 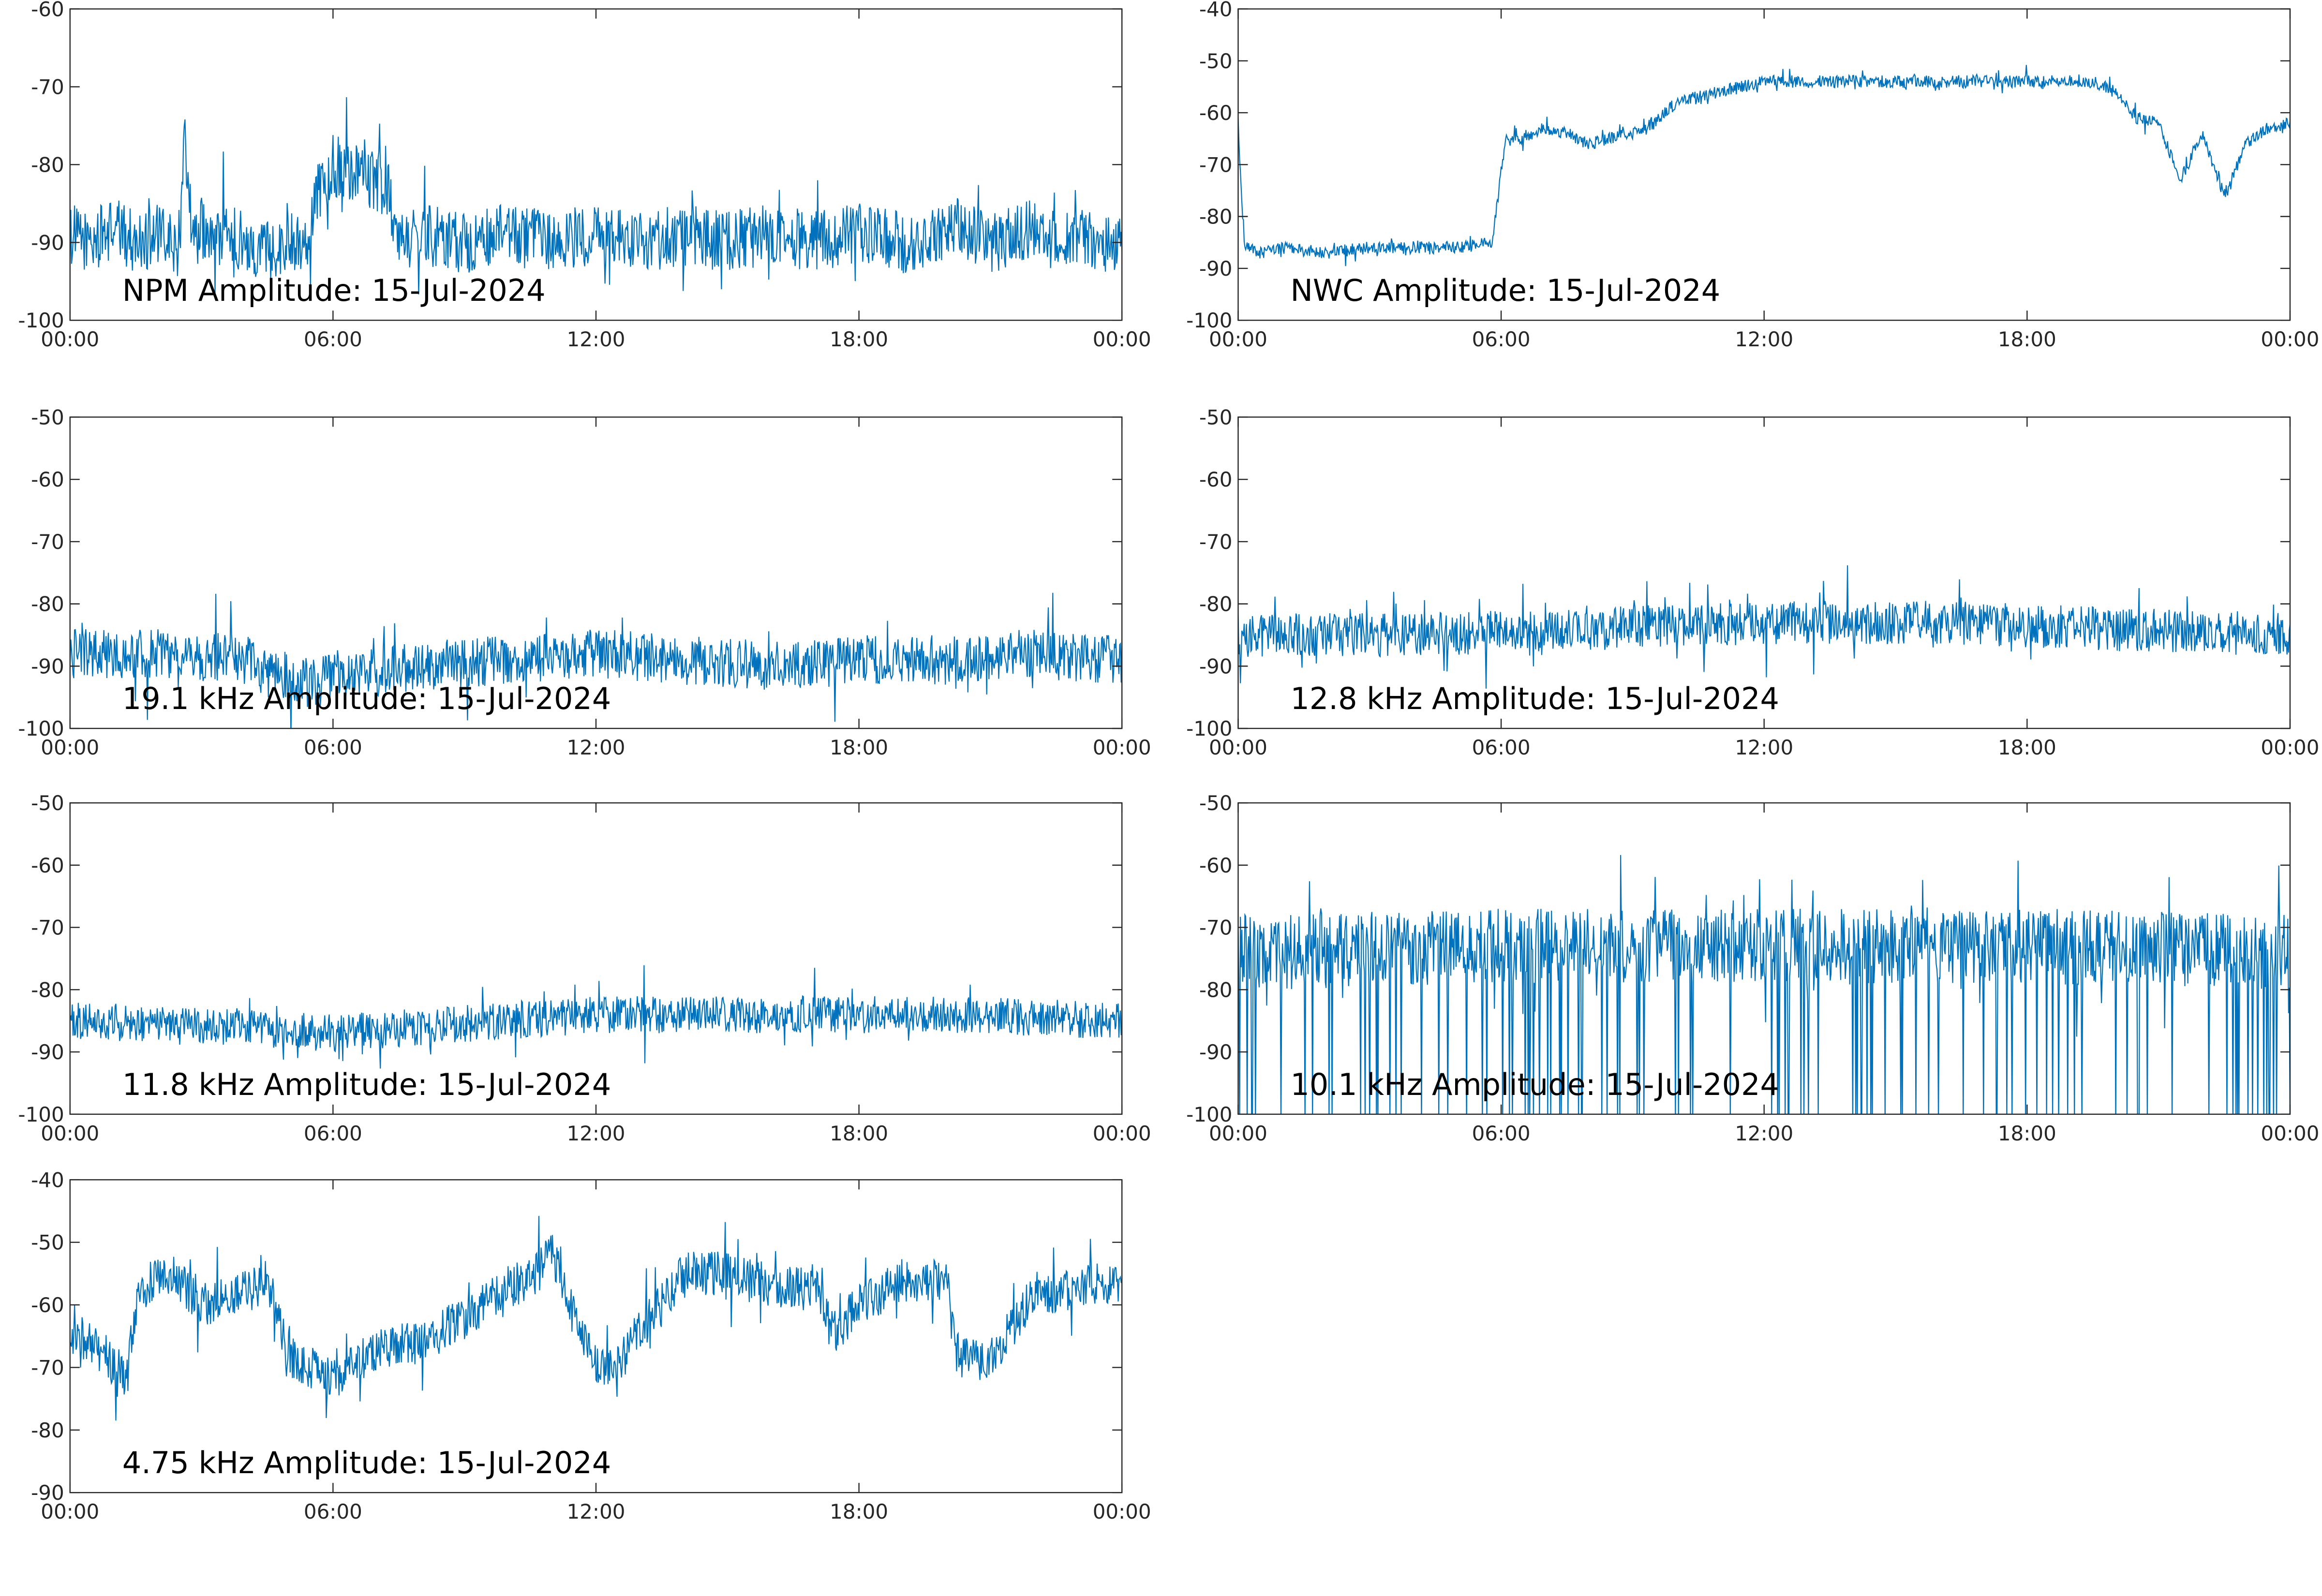 I want to click on panel-title: NPM Amplitude: 15-Jul-2024, so click(x=334, y=290).